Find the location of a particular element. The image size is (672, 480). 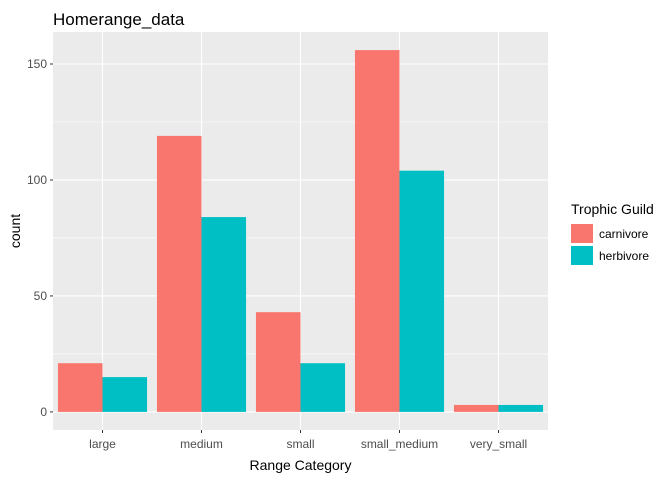

x-tick-label: medium is located at coordinates (201, 444).